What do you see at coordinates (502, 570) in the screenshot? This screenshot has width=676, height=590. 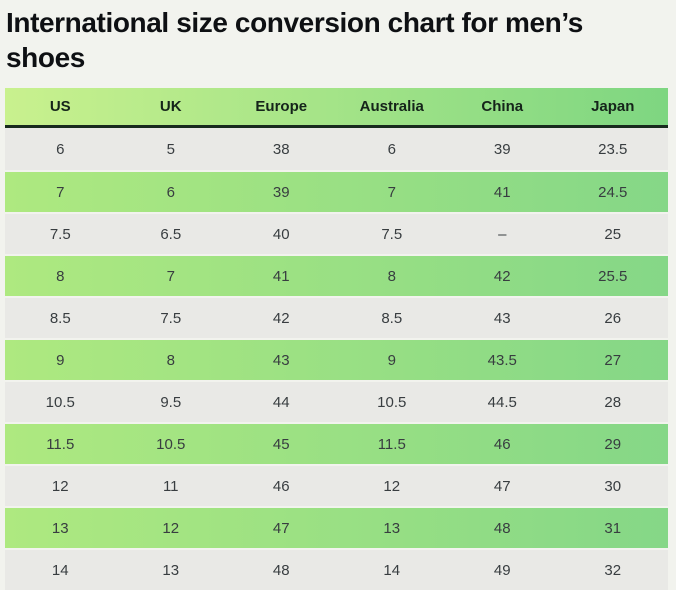 I see `table-cell: 49` at bounding box center [502, 570].